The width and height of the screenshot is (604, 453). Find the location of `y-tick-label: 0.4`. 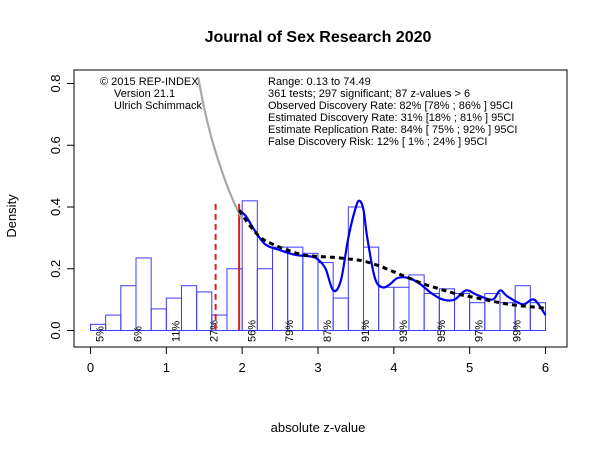

y-tick-label: 0.4 is located at coordinates (55, 207).